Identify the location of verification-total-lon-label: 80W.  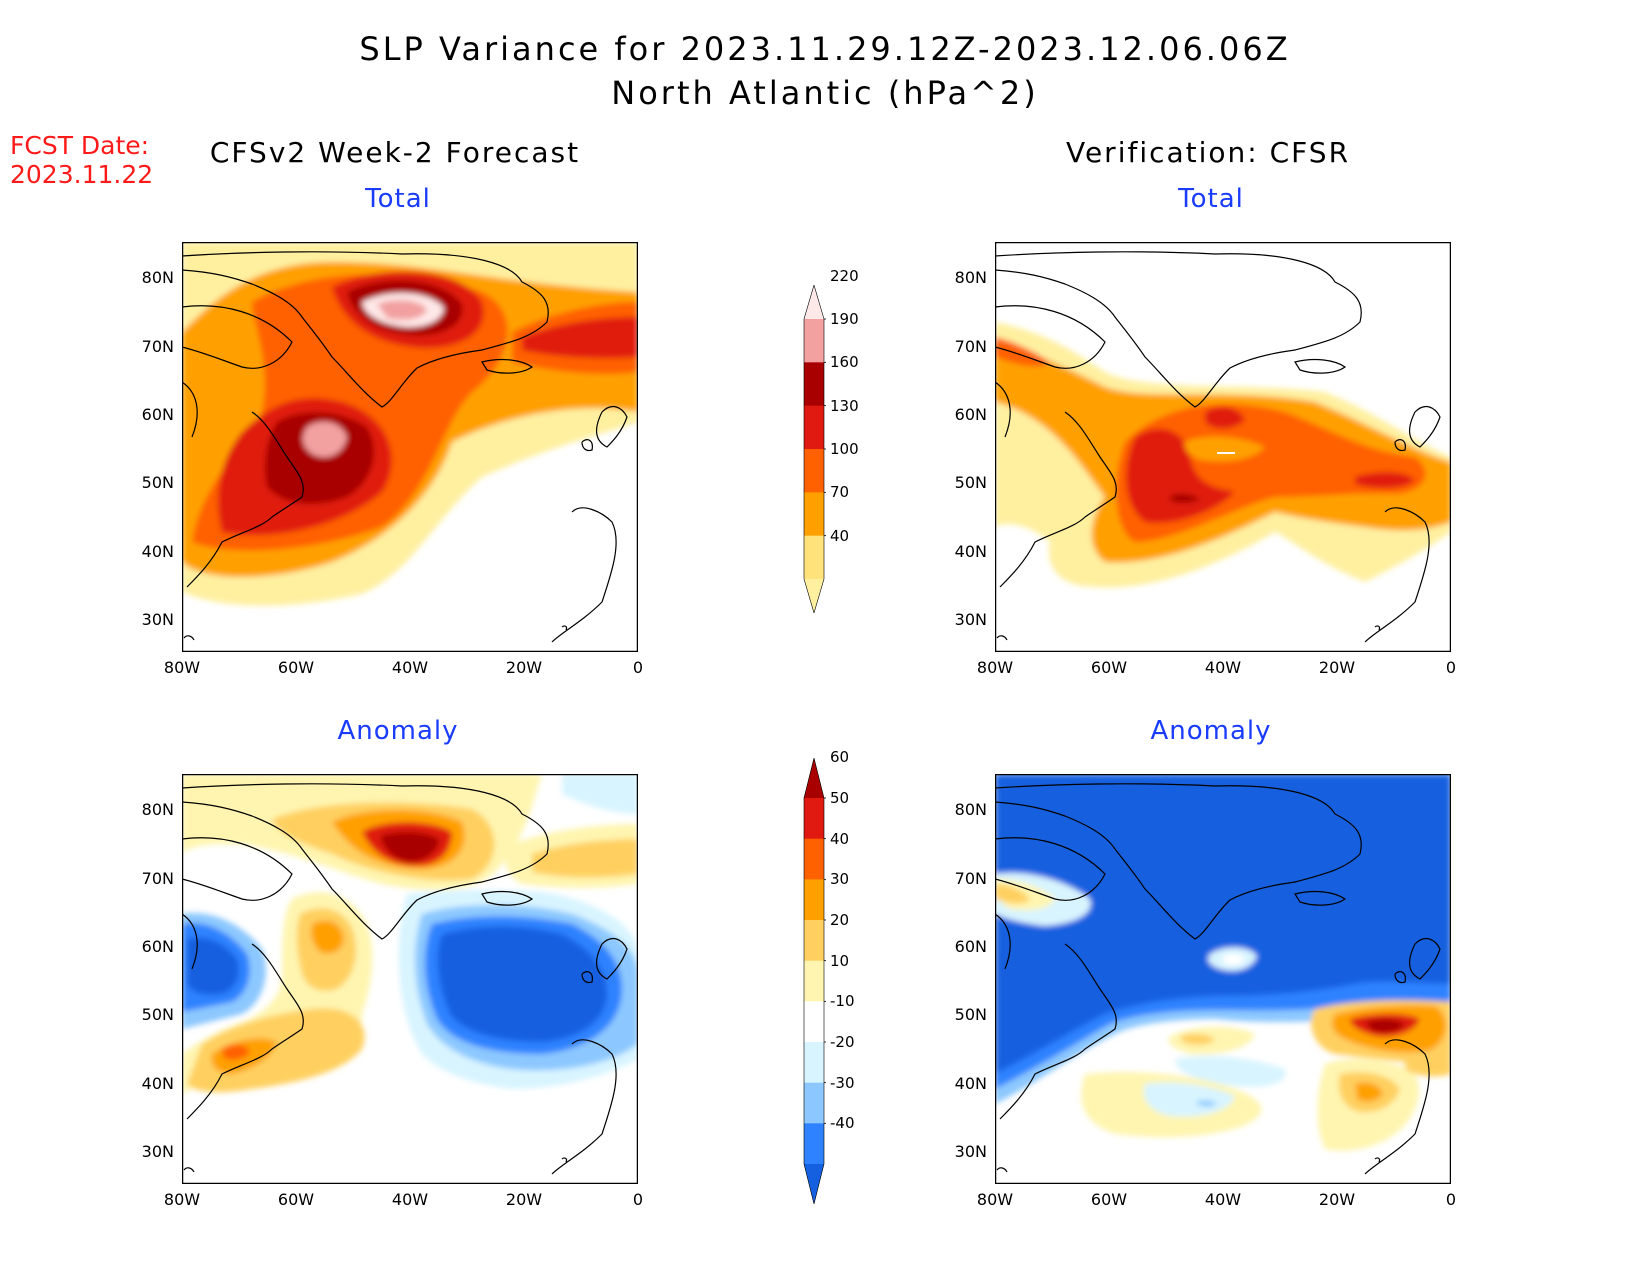
(995, 667).